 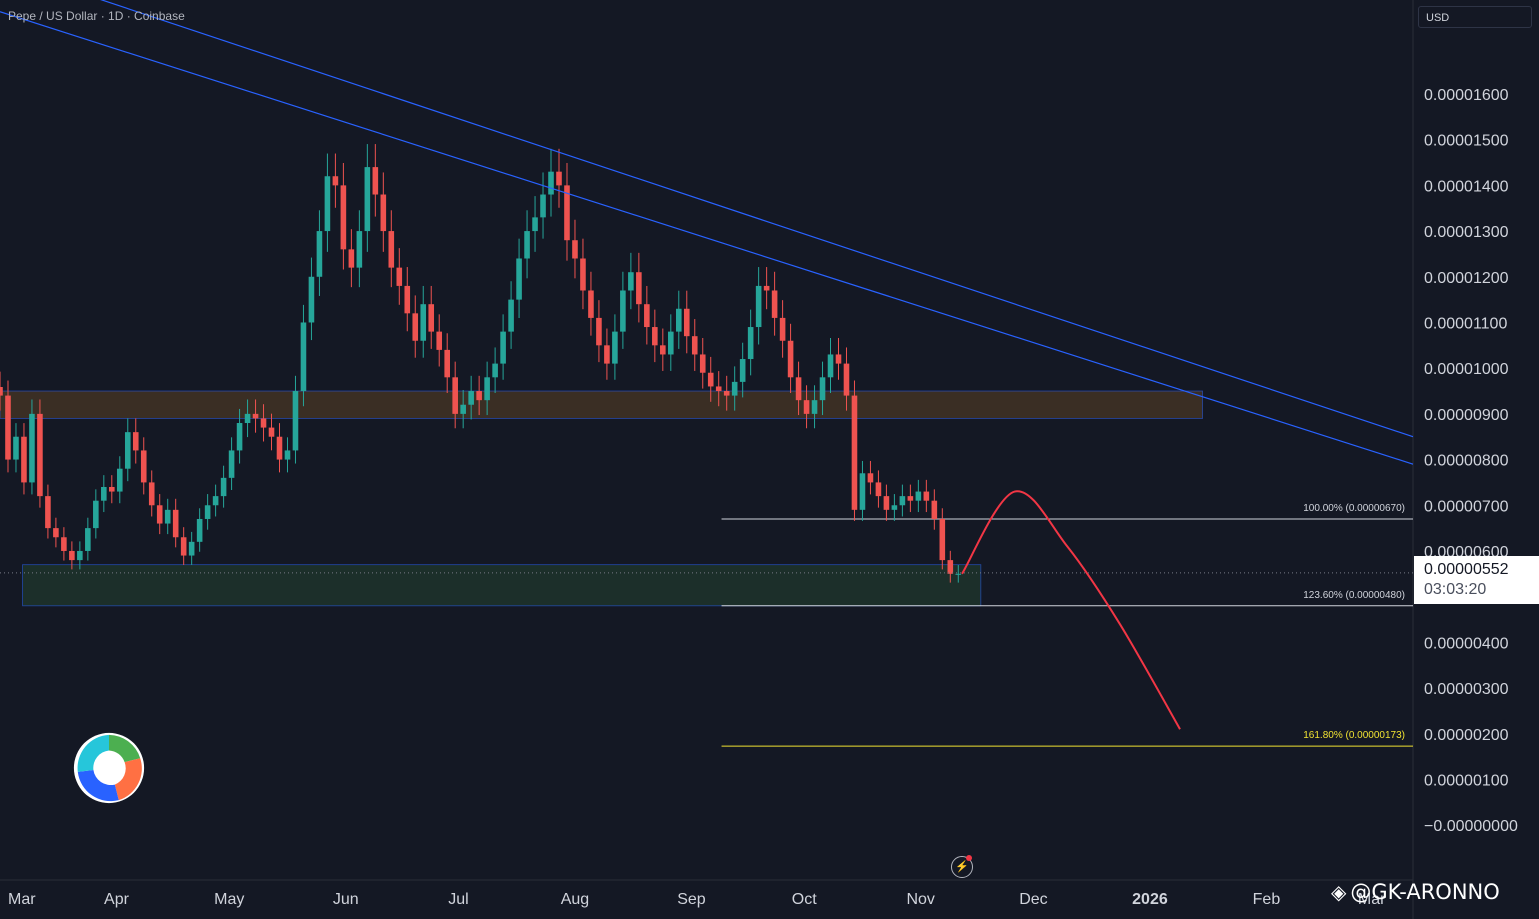 I want to click on x-tick-label: Aug, so click(x=575, y=899).